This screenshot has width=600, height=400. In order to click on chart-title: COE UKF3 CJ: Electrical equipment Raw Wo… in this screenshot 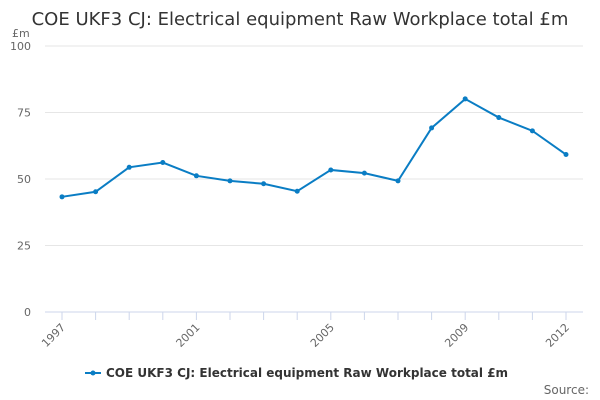, I will do `click(300, 19)`.